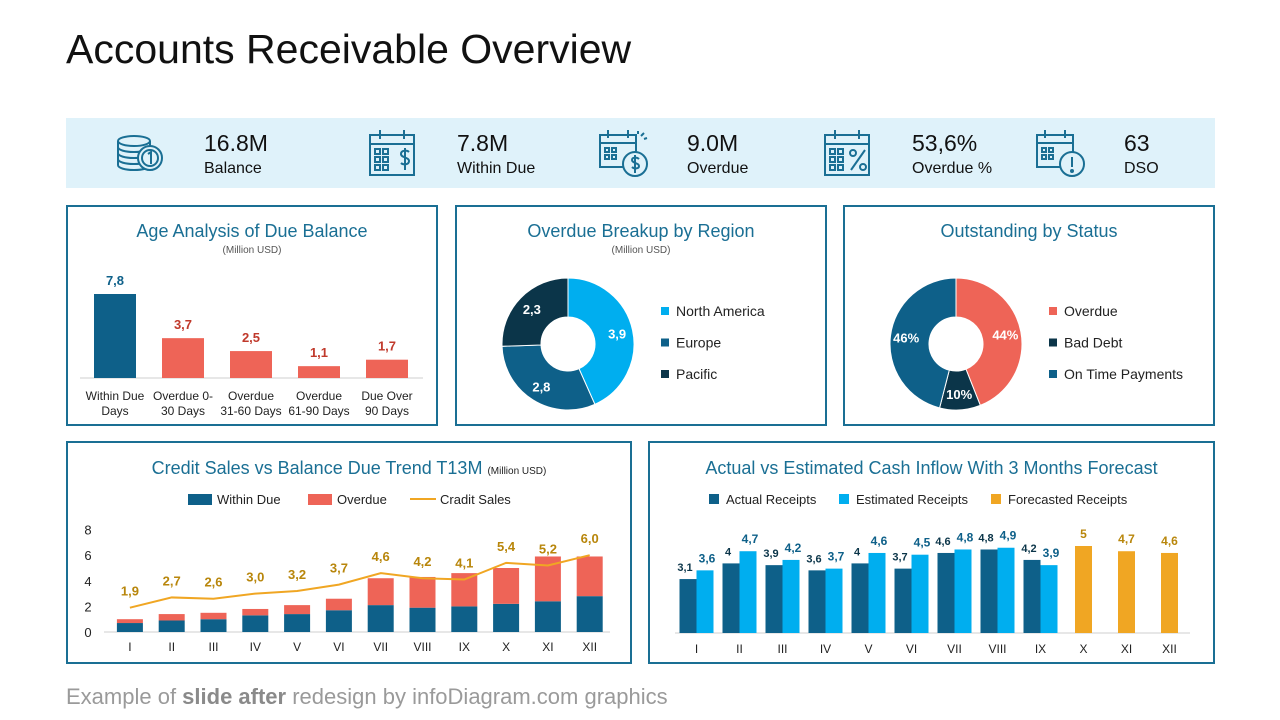 This screenshot has height=720, width=1280. Describe the element at coordinates (250, 411) in the screenshot. I see `category-label: 31-60 Days` at that location.